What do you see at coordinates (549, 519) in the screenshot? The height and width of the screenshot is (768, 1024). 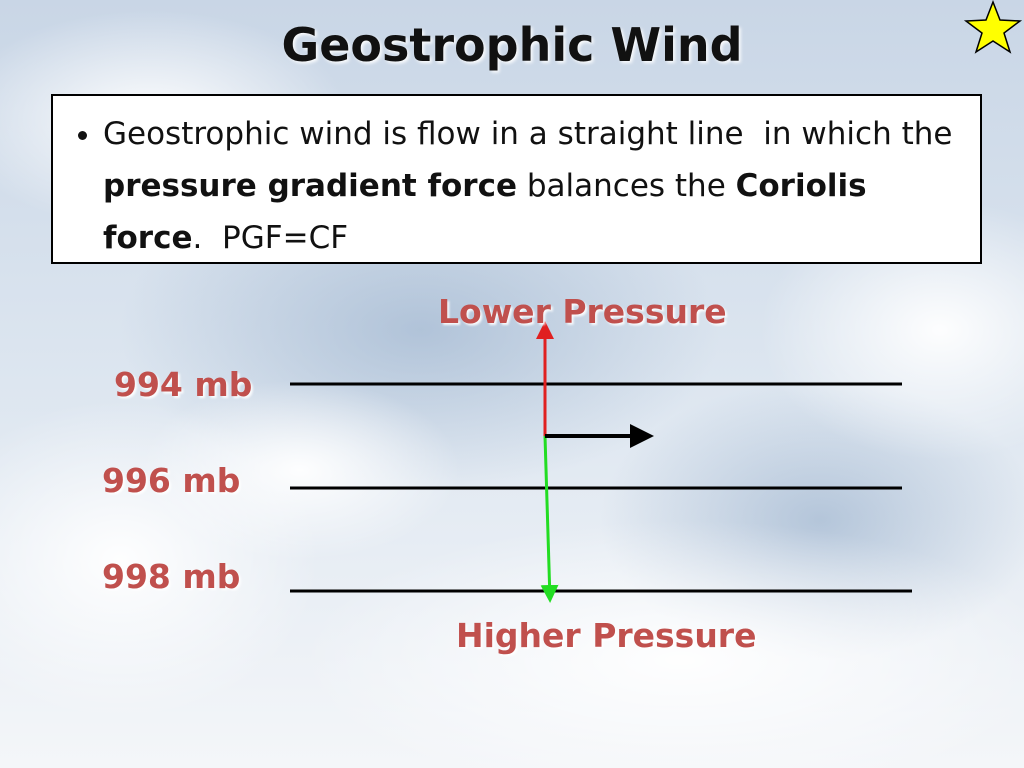 I see `coriolis-arrow` at bounding box center [549, 519].